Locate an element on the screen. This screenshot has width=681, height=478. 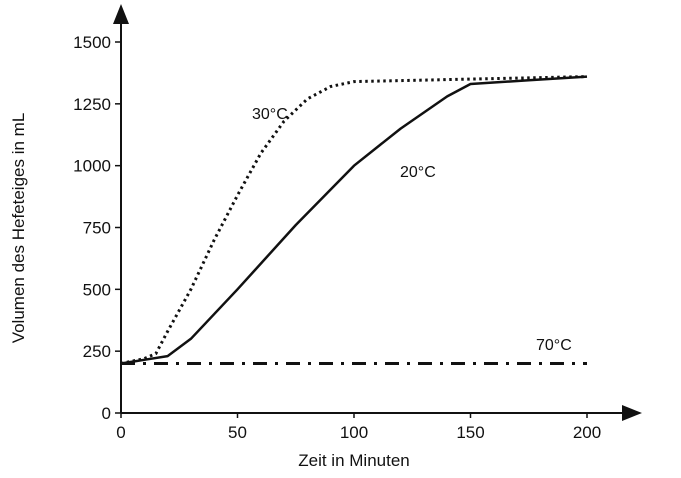
series-label-30c: 30°C is located at coordinates (270, 114).